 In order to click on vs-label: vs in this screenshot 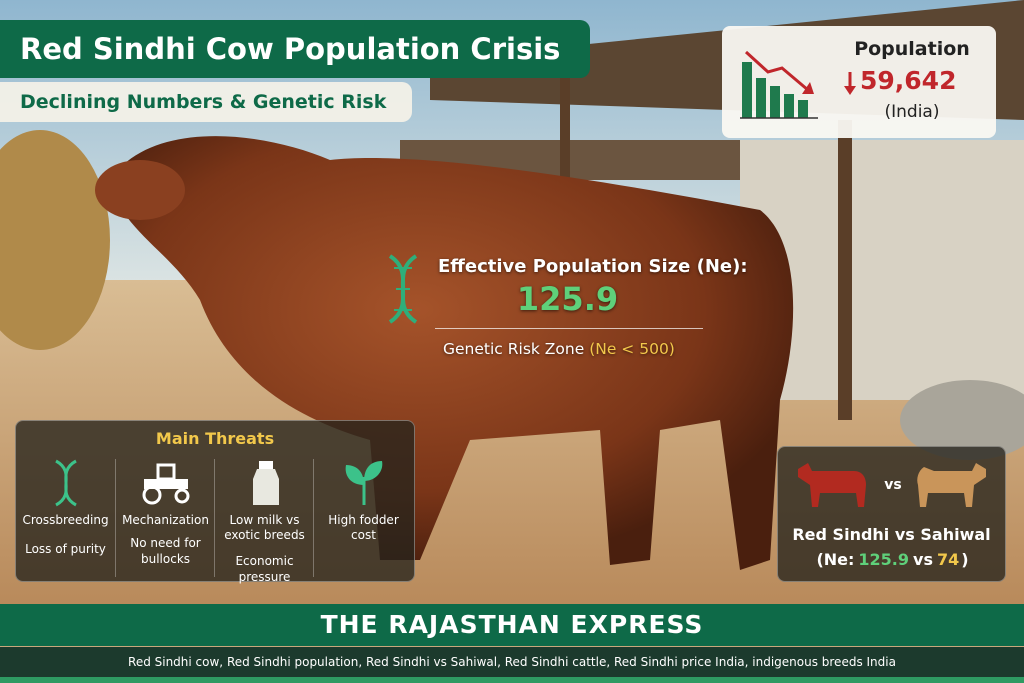, I will do `click(893, 485)`.